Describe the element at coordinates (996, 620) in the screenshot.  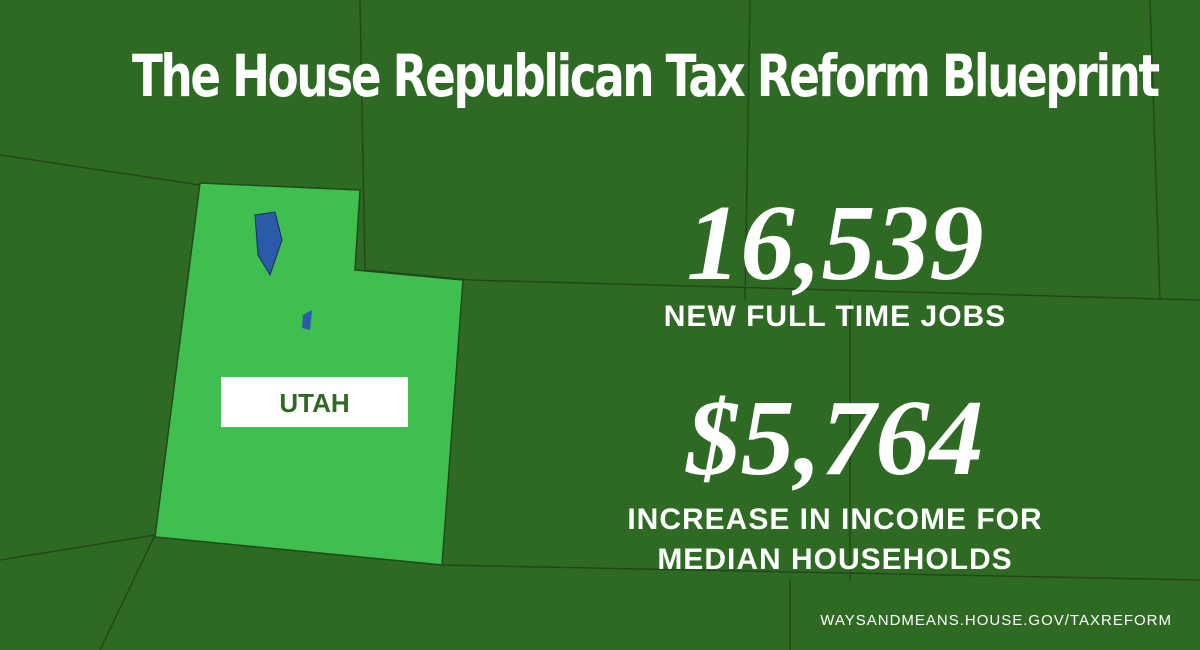
I see `footer-url: WAYSANDMEANS.HOUSE.GOV/TAXREFORM` at that location.